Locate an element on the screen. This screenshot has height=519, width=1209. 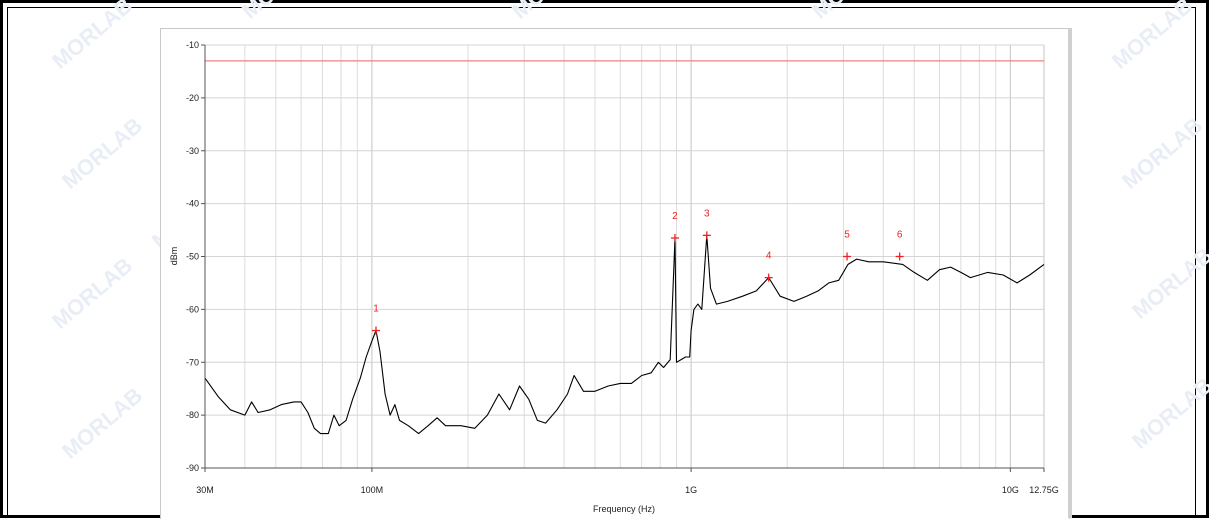
y-tick-label: -10 is located at coordinates (192, 45).